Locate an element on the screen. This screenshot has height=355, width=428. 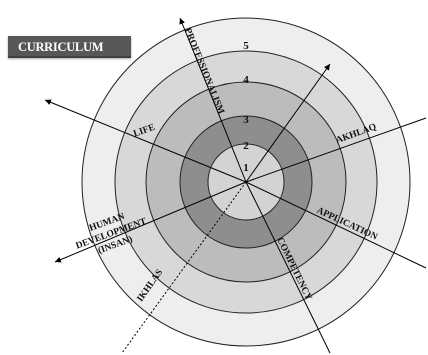
spoke-human is located at coordinates (150, 222).